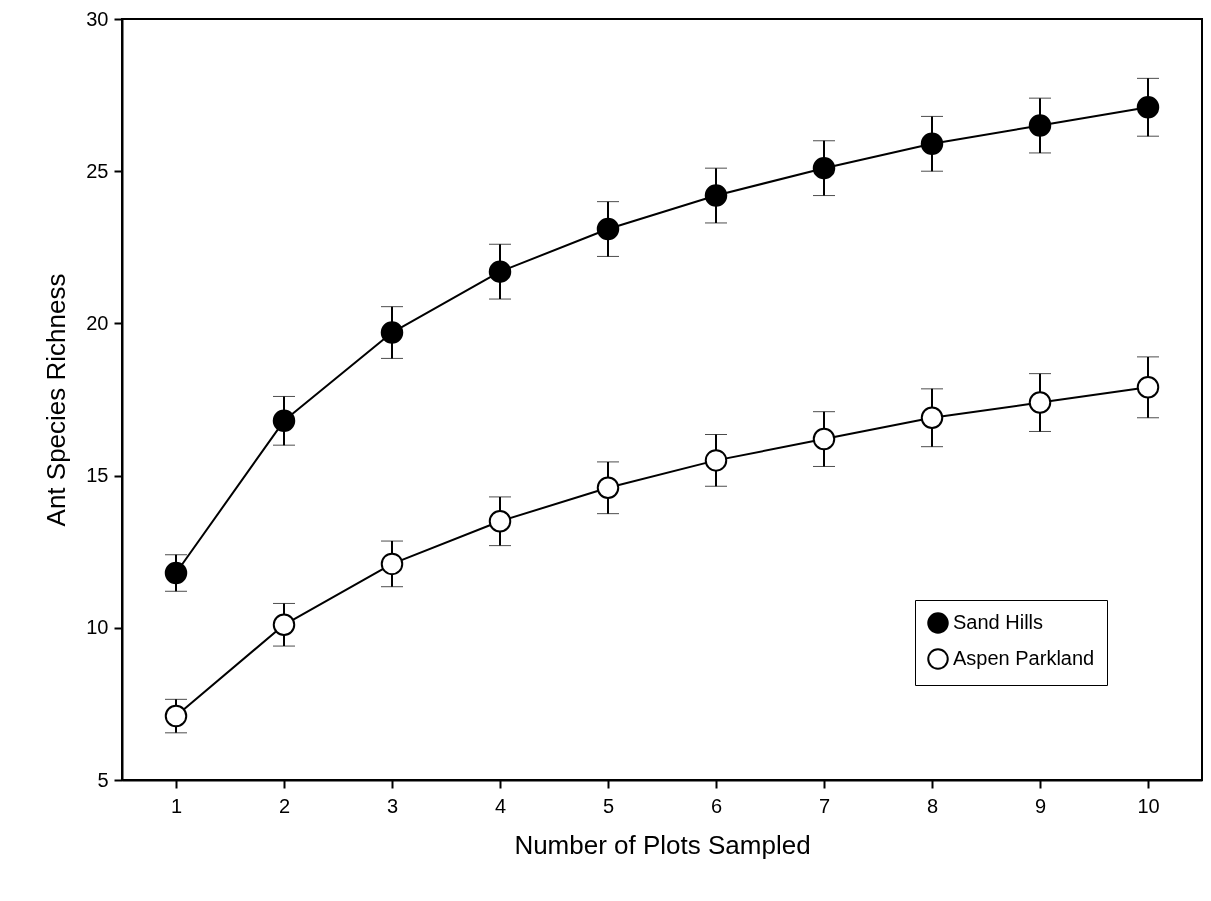 The width and height of the screenshot is (1211, 901). Describe the element at coordinates (176, 805) in the screenshot. I see `x-tick-label: 1` at that location.